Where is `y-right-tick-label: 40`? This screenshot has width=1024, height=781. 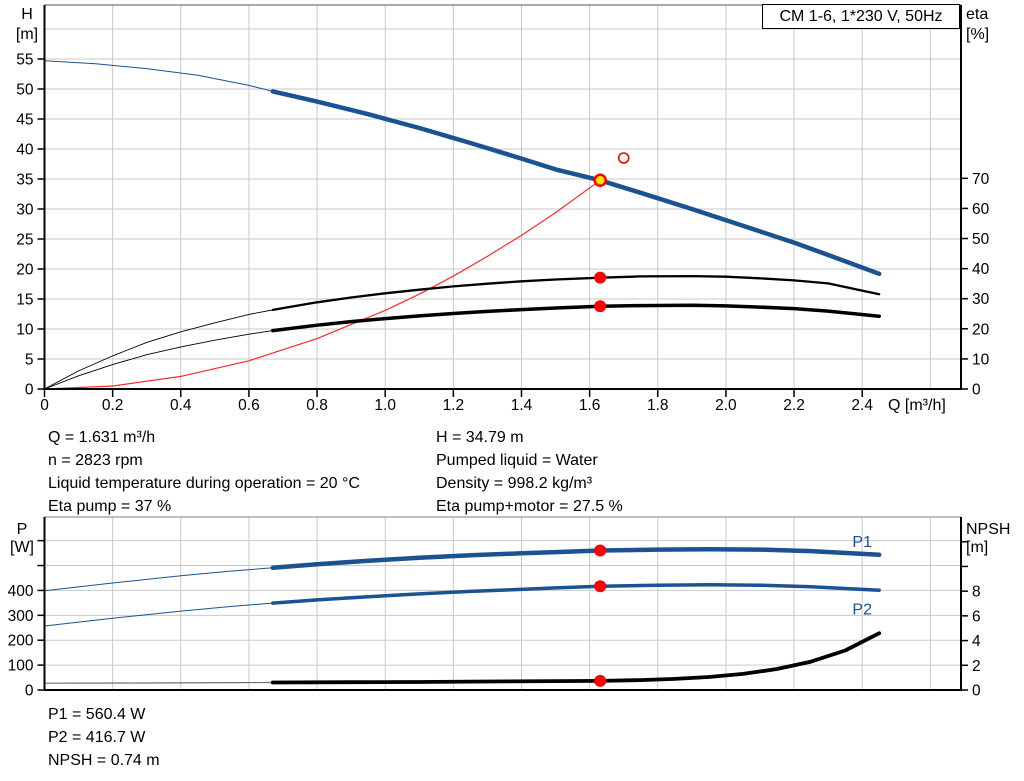
y-right-tick-label: 40 is located at coordinates (981, 269).